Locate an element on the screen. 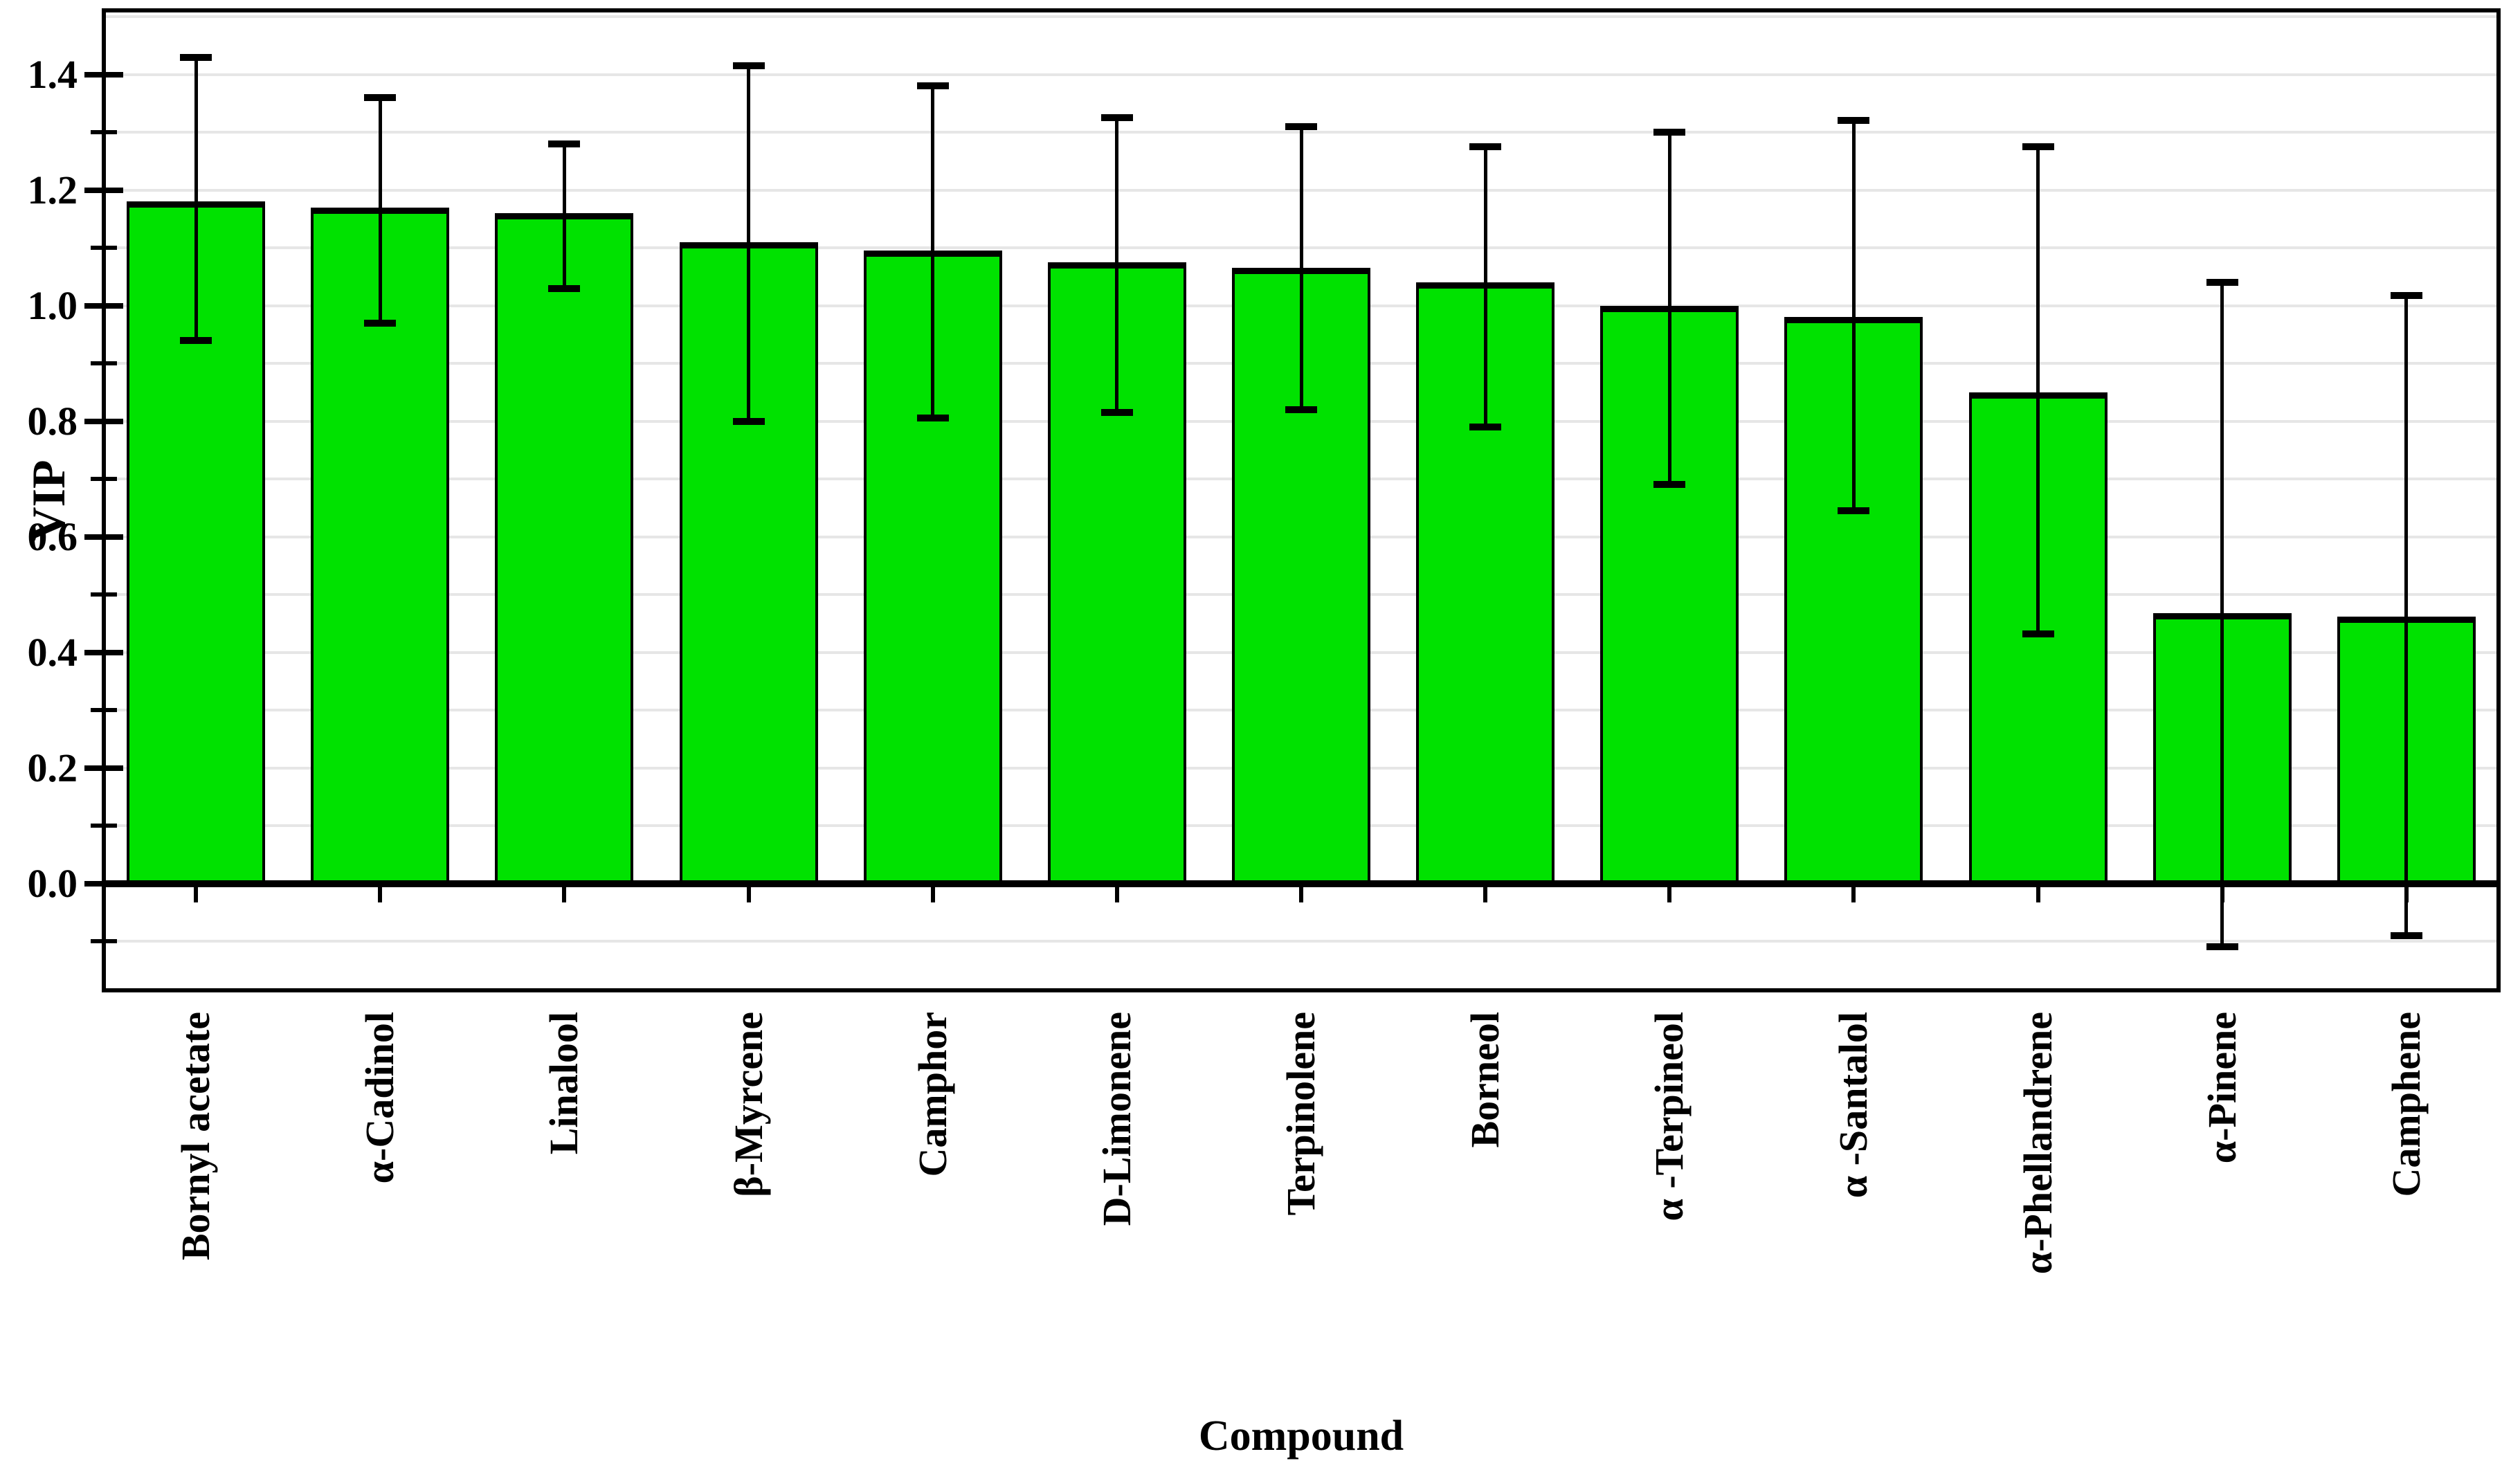  y-tick-label: 1.0 is located at coordinates (53, 305).